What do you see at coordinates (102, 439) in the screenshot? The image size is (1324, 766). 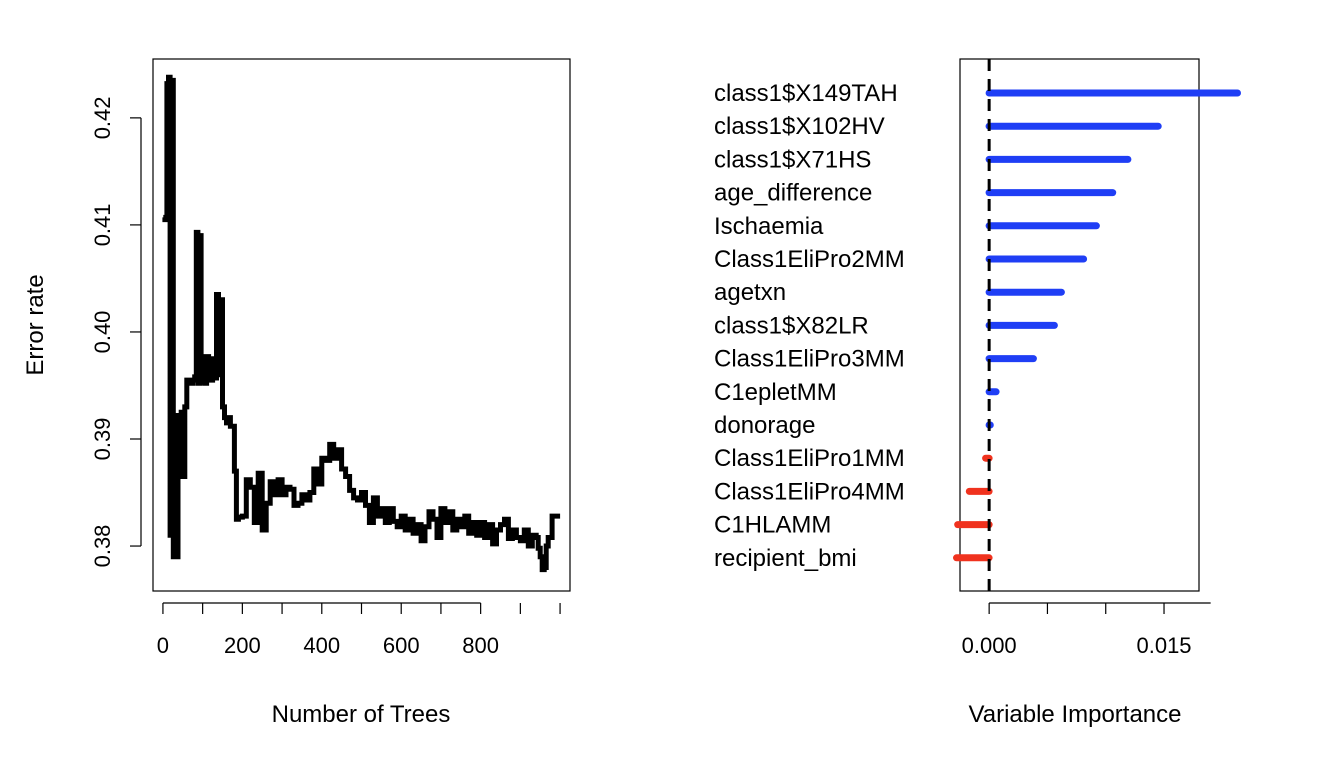 I see `y-tick-label: 0.39` at bounding box center [102, 439].